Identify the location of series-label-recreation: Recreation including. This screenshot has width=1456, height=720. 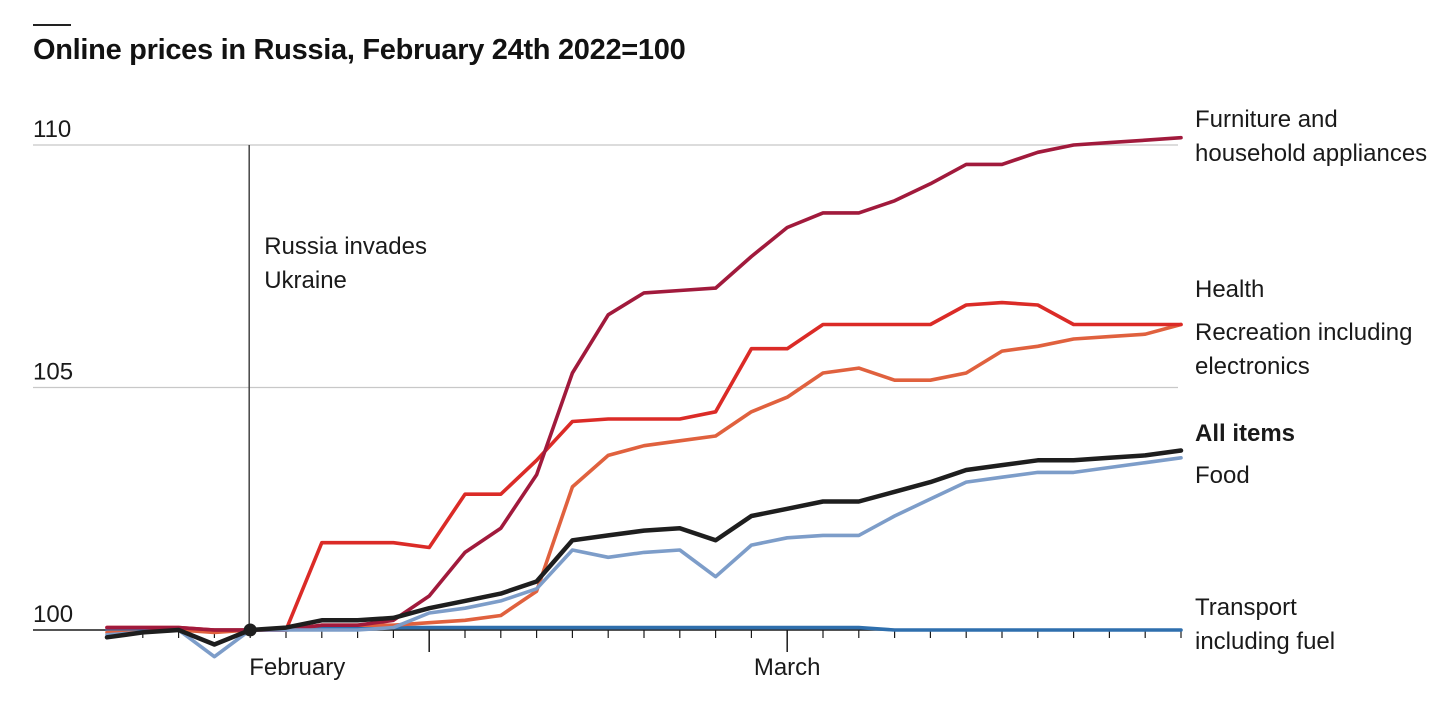
(1303, 332).